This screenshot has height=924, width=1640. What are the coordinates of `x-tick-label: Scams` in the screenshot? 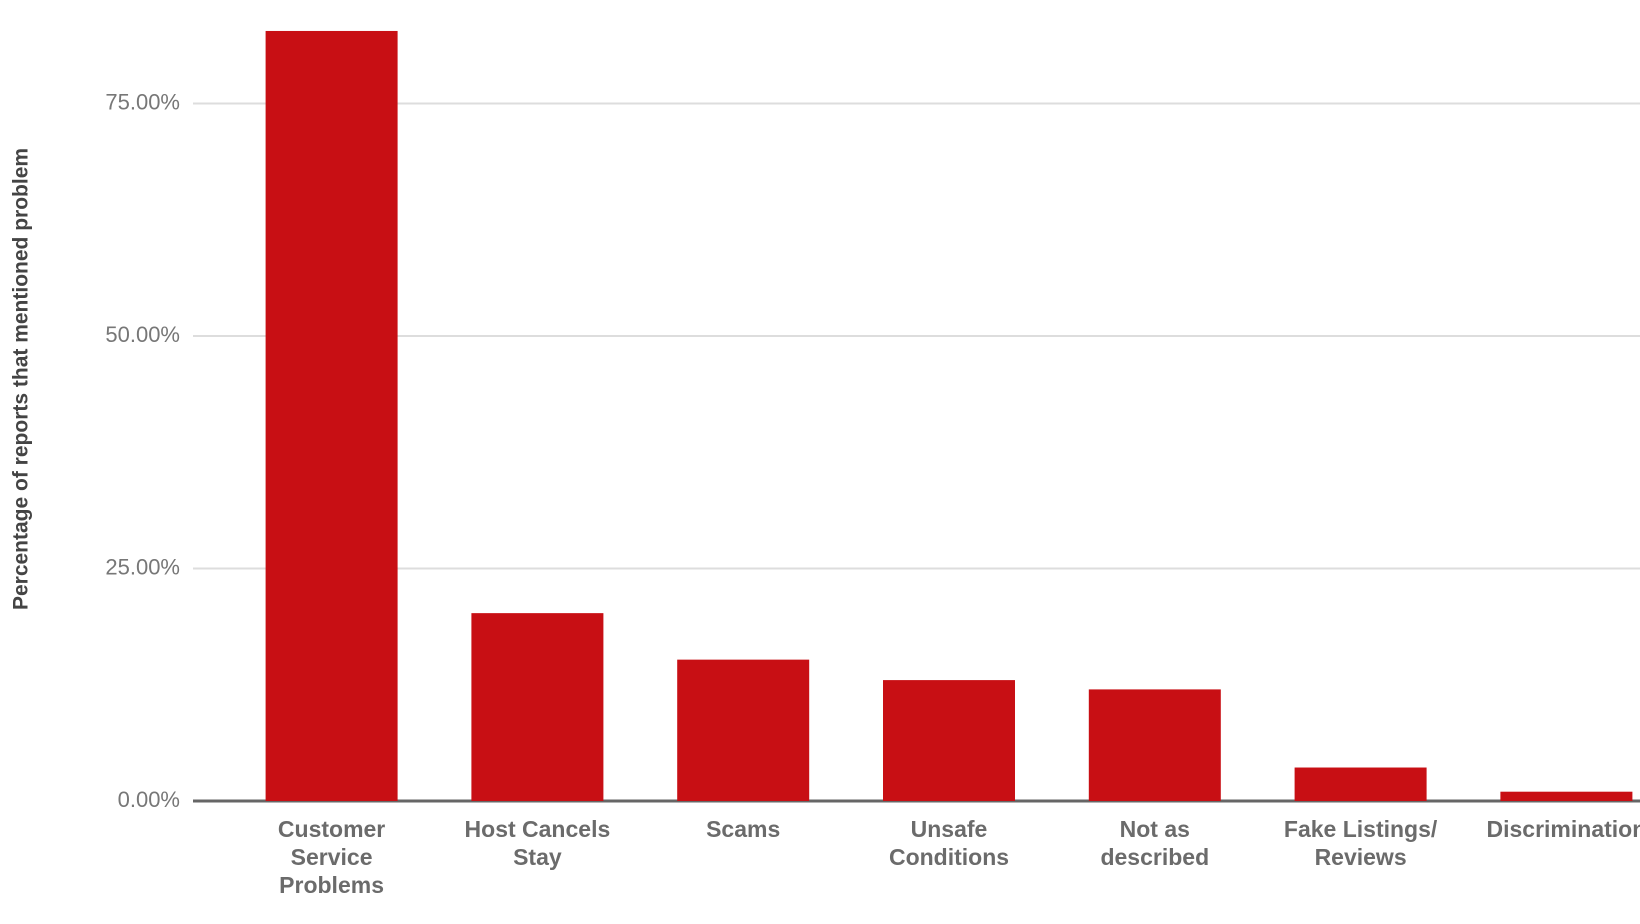 It's located at (743, 829).